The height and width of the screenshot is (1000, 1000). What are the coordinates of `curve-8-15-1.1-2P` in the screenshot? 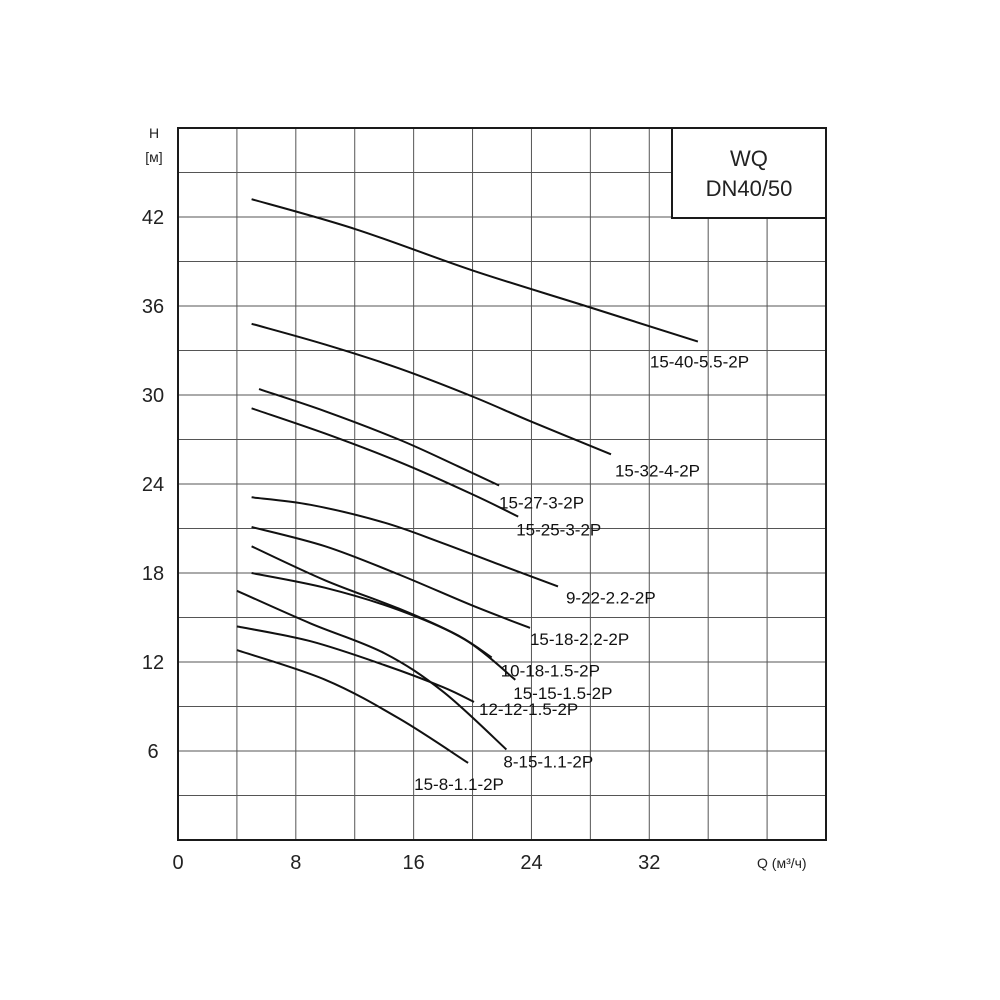 It's located at (372, 670).